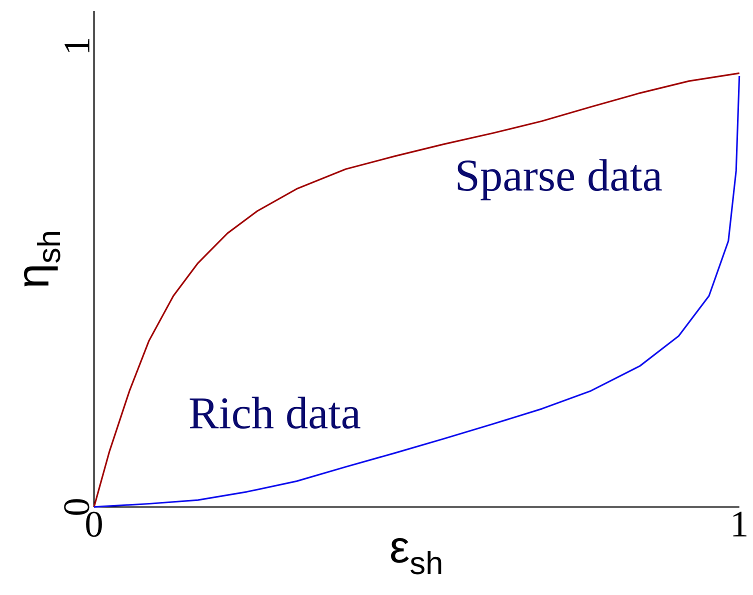 This screenshot has height=595, width=753. I want to click on x-axis-title: ε$_{sh}$, so click(416, 556).